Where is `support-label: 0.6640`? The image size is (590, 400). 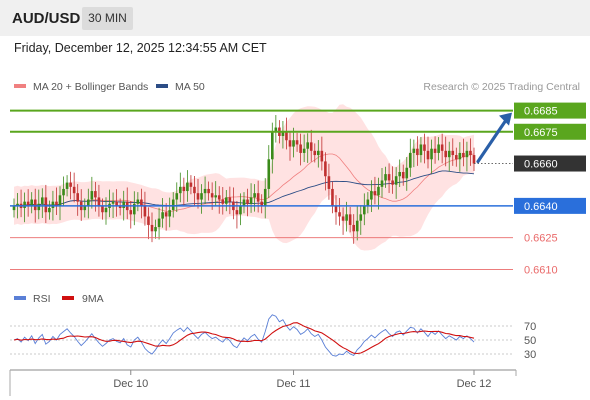
support-label: 0.6640 is located at coordinates (541, 207).